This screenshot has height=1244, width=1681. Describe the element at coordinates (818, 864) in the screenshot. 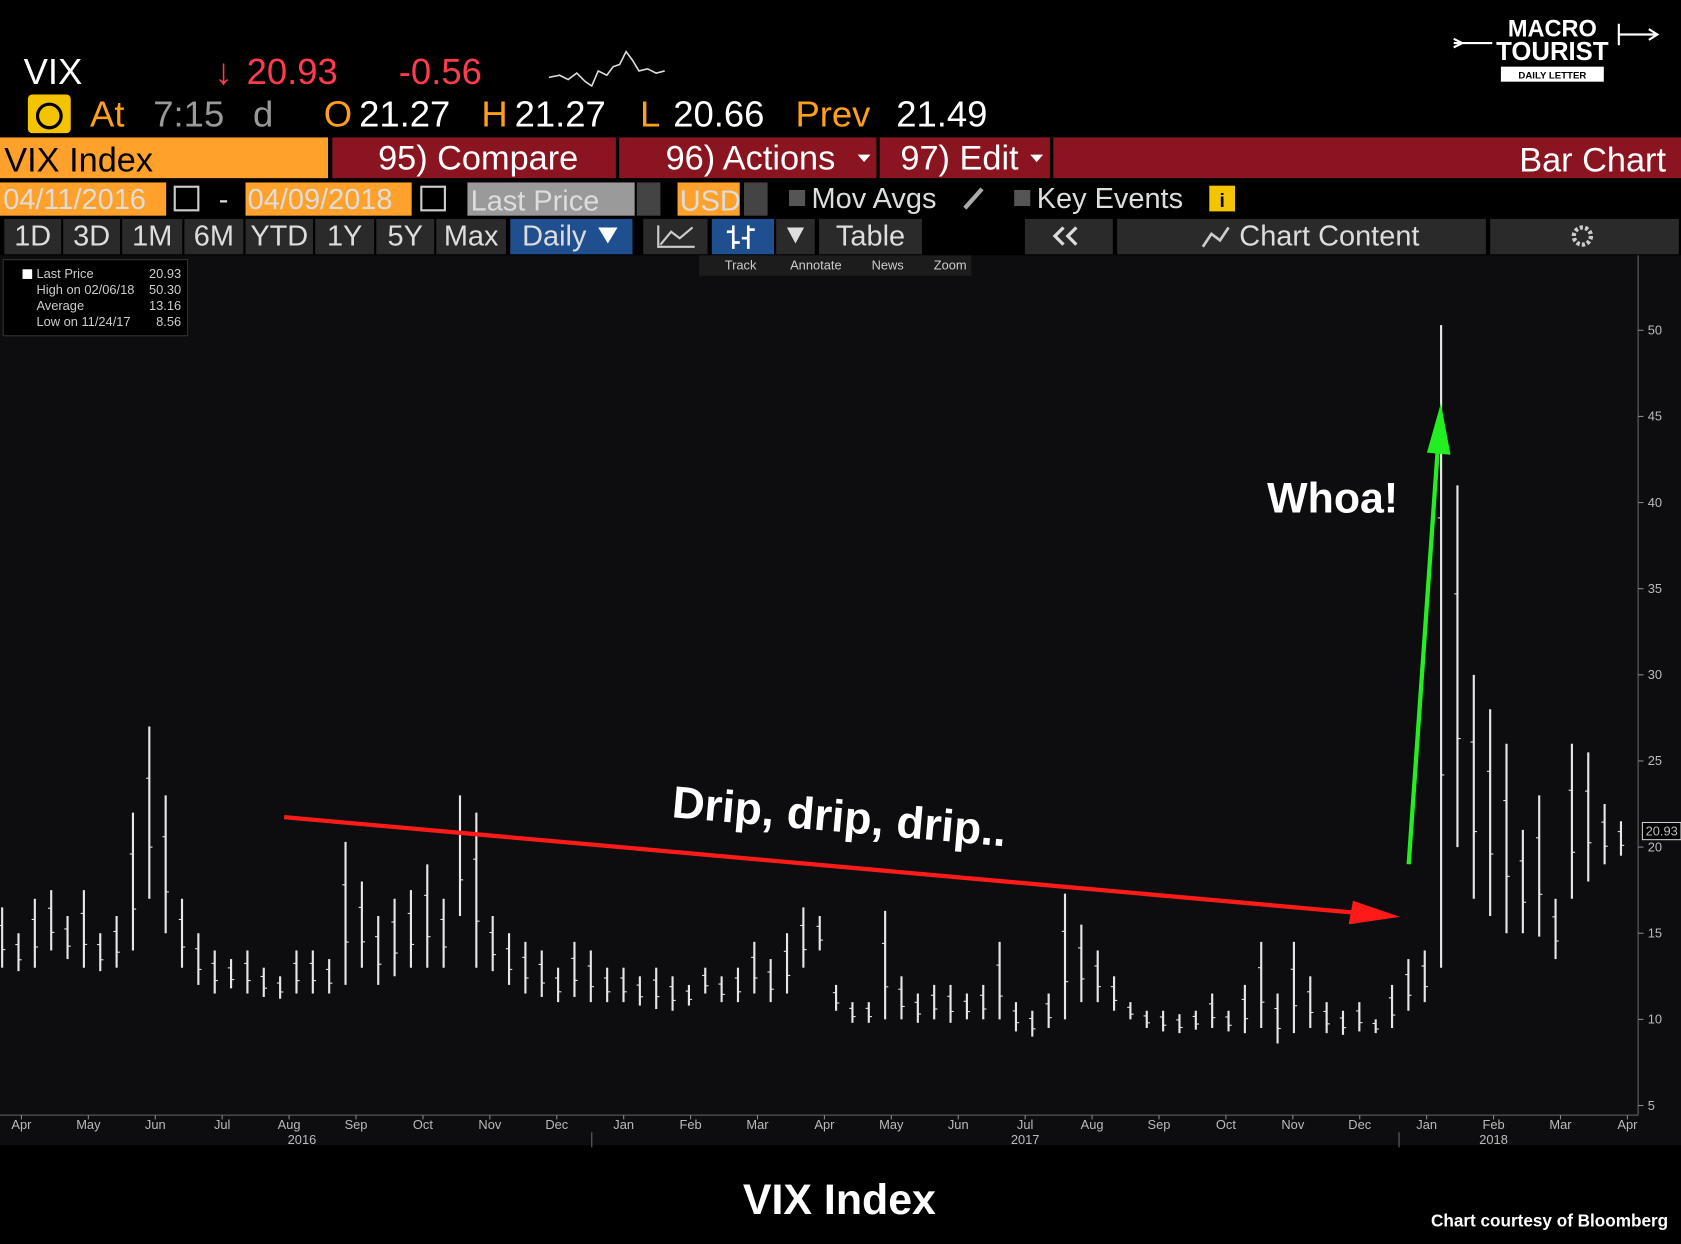

I see `trend-arrow` at that location.